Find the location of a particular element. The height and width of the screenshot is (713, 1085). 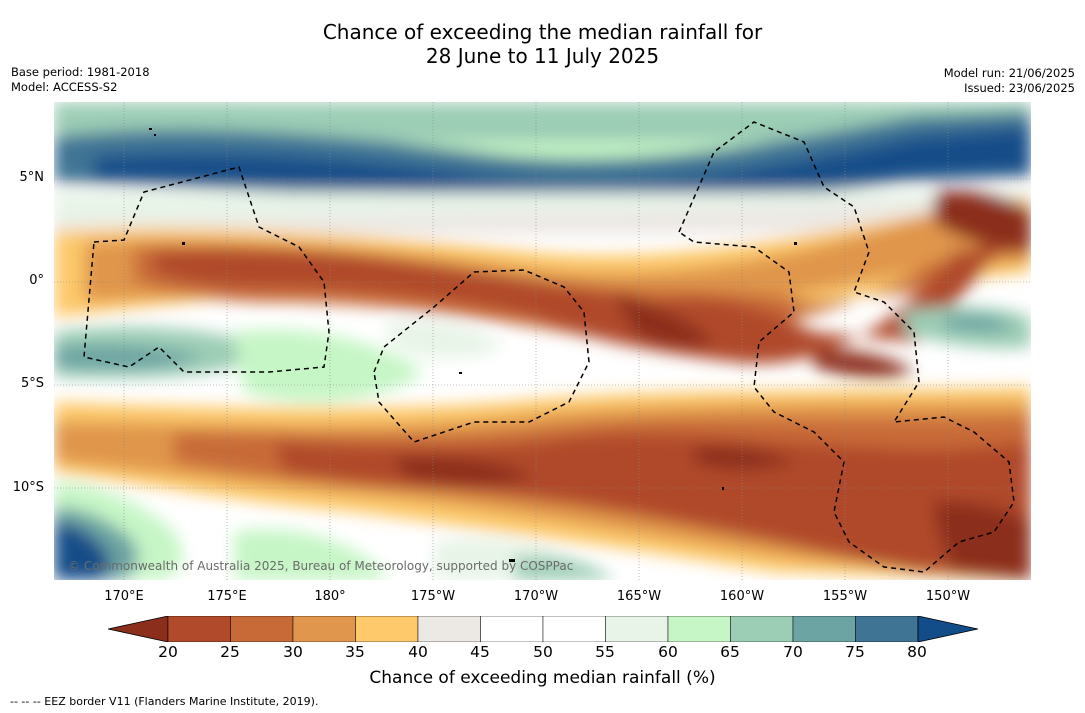

lat-label-0: 0° is located at coordinates (36, 280).